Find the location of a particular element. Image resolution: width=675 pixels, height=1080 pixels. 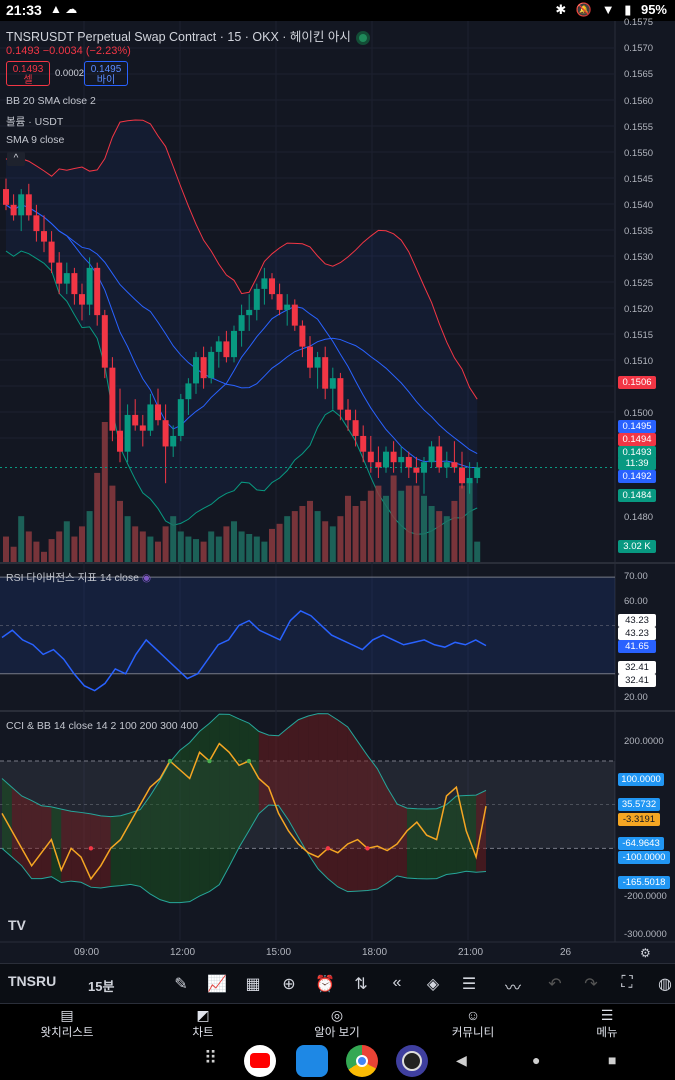

bottom-nav: ▤ 왓치리스트 ◩ 차트 ◎ 알아 보기 ☺ 커뮤니티 ☰ 메뉴 is located at coordinates (337, 1022).